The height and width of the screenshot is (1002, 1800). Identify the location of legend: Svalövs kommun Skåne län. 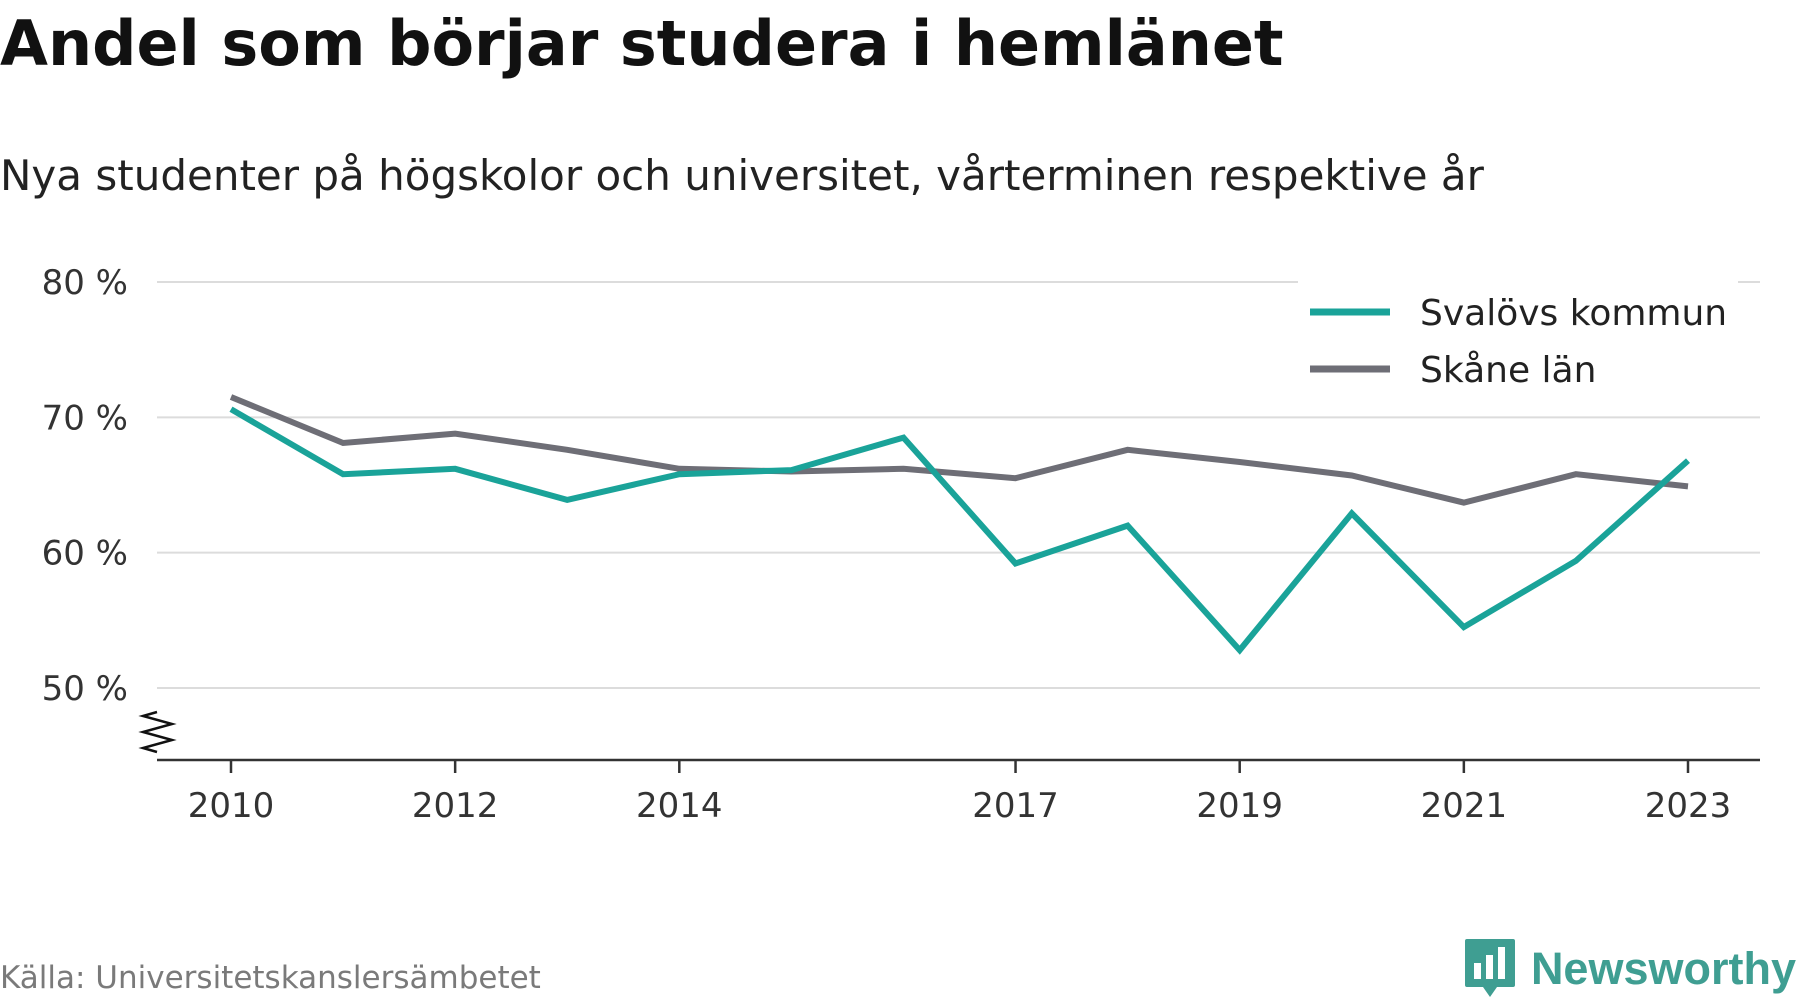
(1518, 341).